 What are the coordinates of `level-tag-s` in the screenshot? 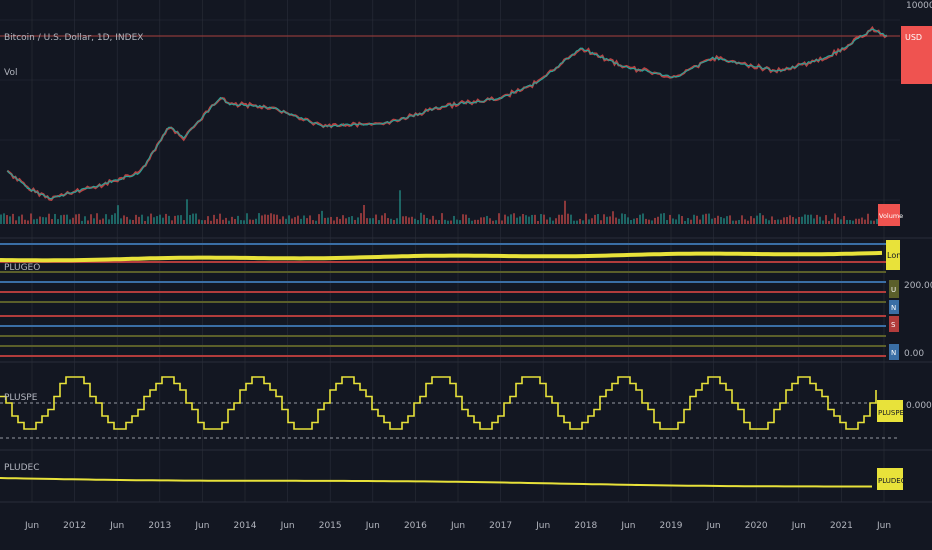 It's located at (894, 324).